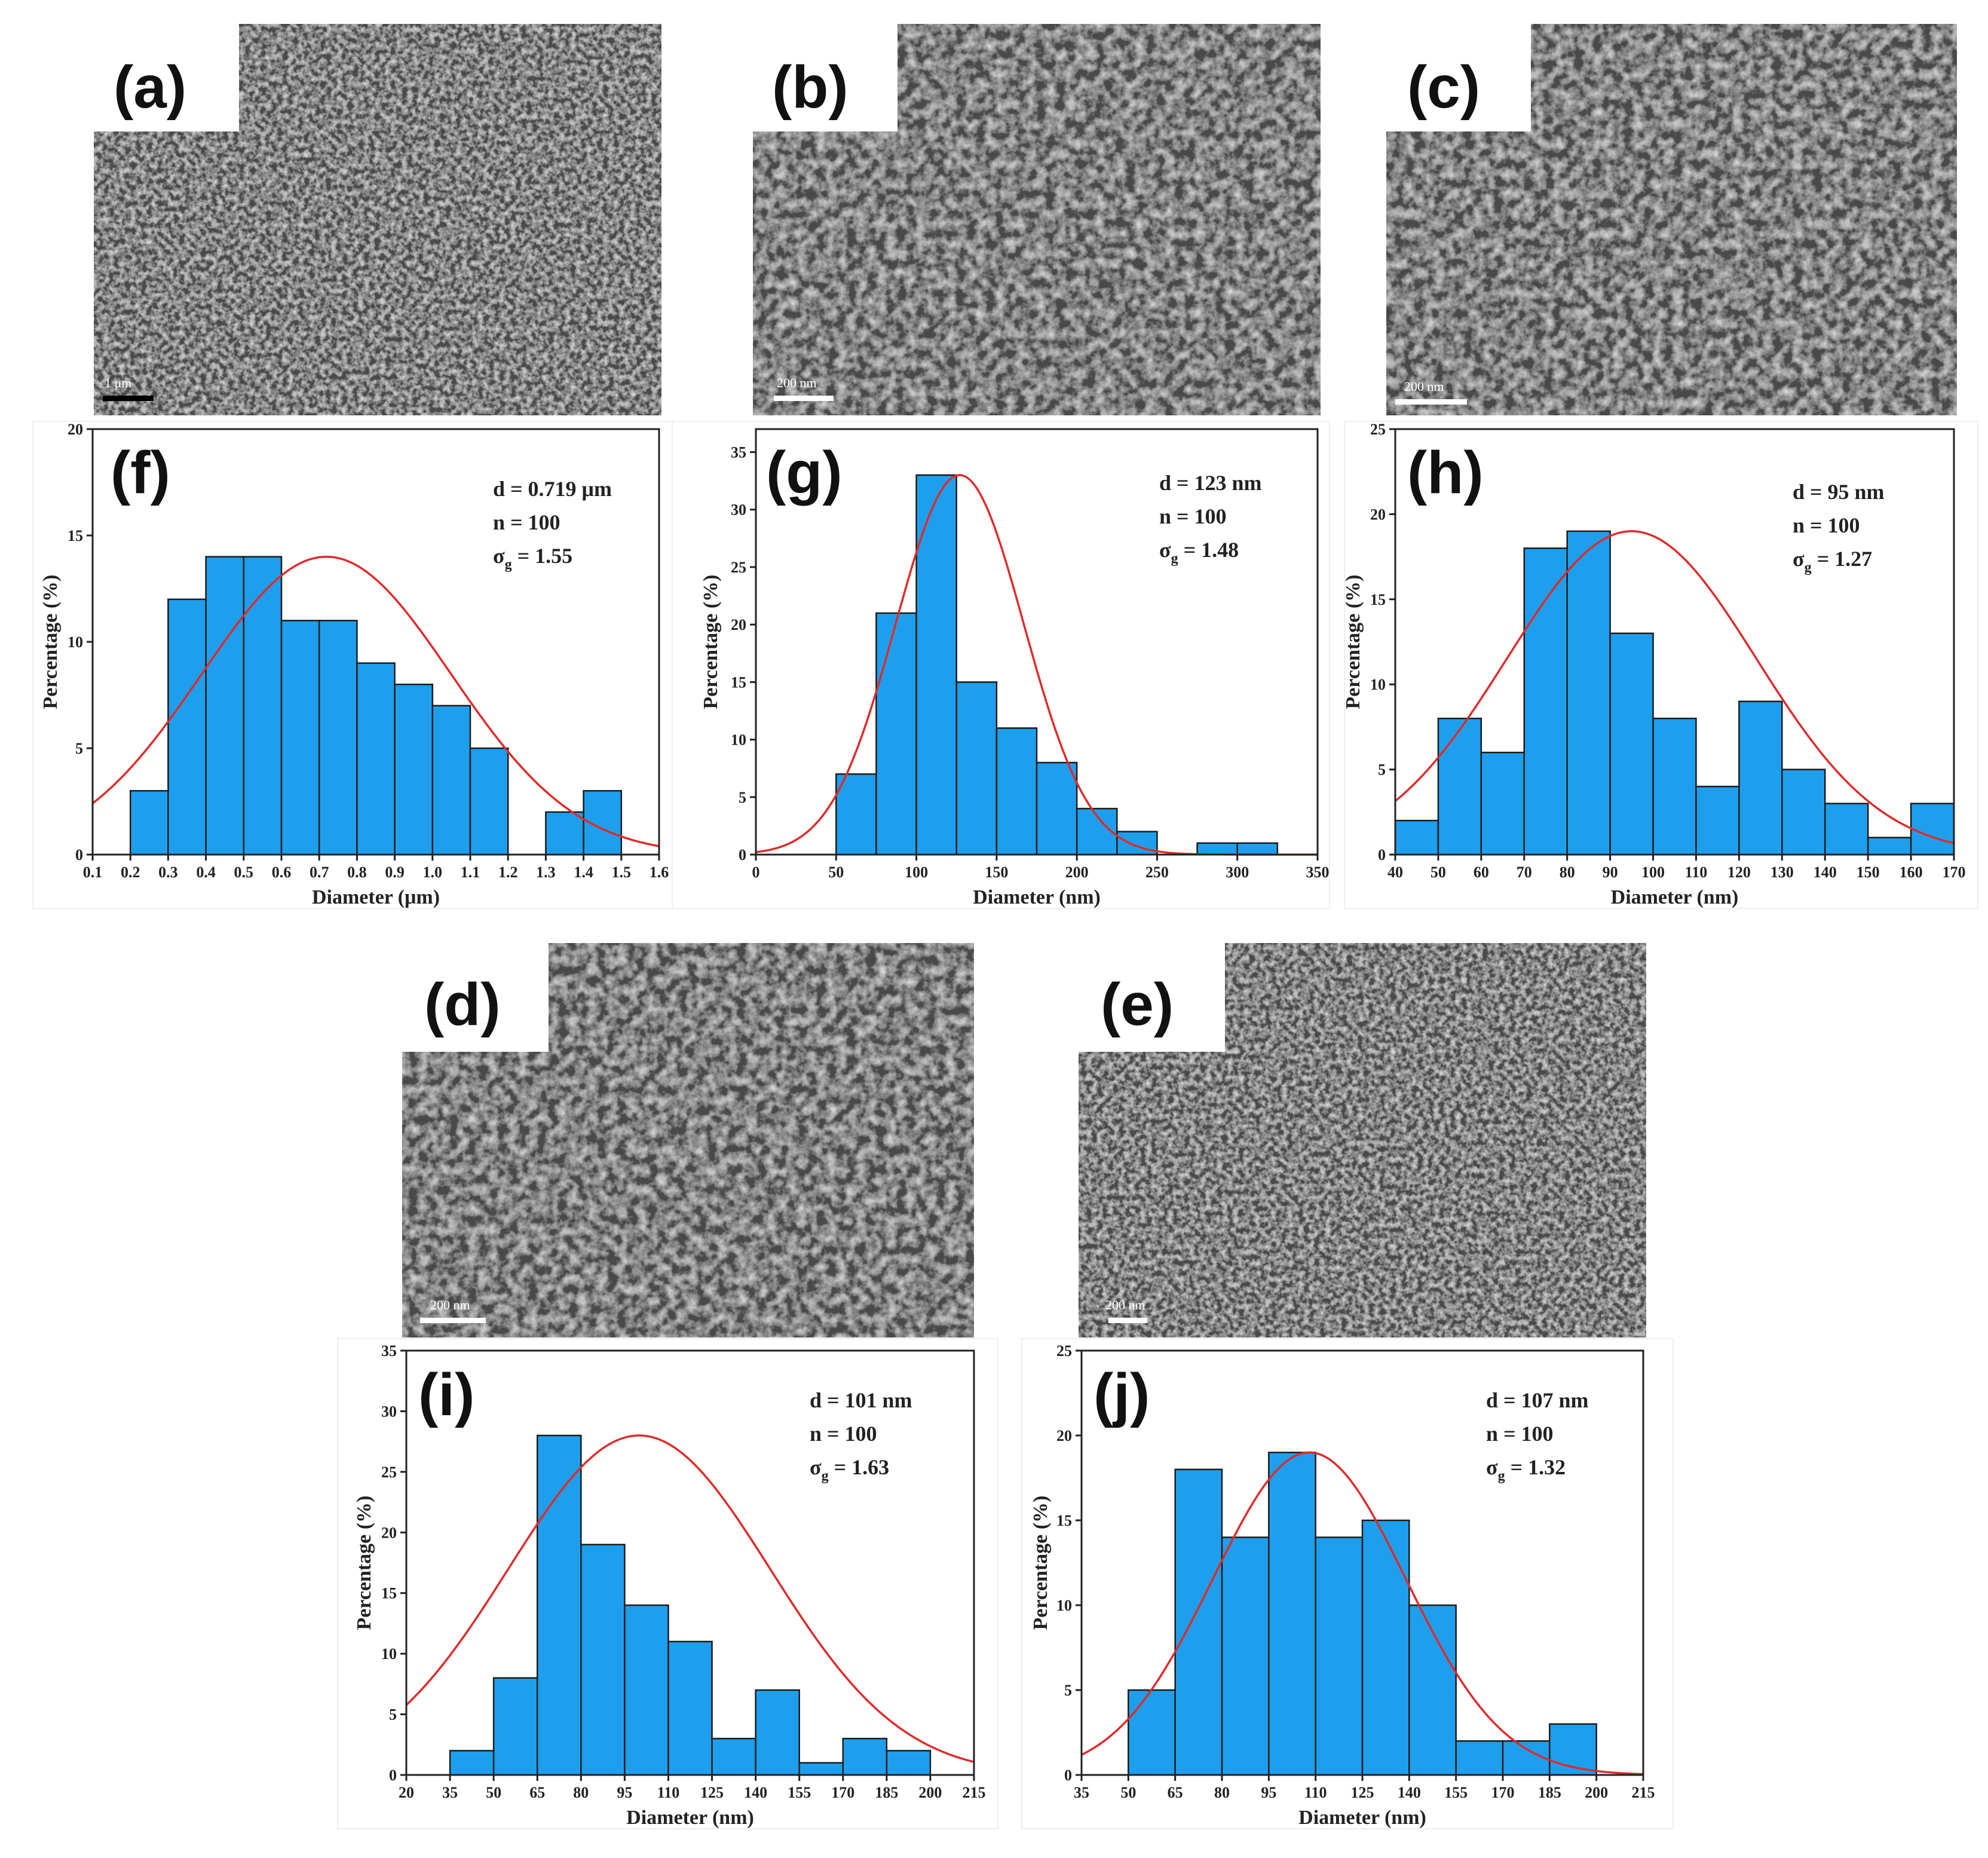  What do you see at coordinates (552, 489) in the screenshot?
I see `stat-mean-diameter-f: d = 0.719 μm` at bounding box center [552, 489].